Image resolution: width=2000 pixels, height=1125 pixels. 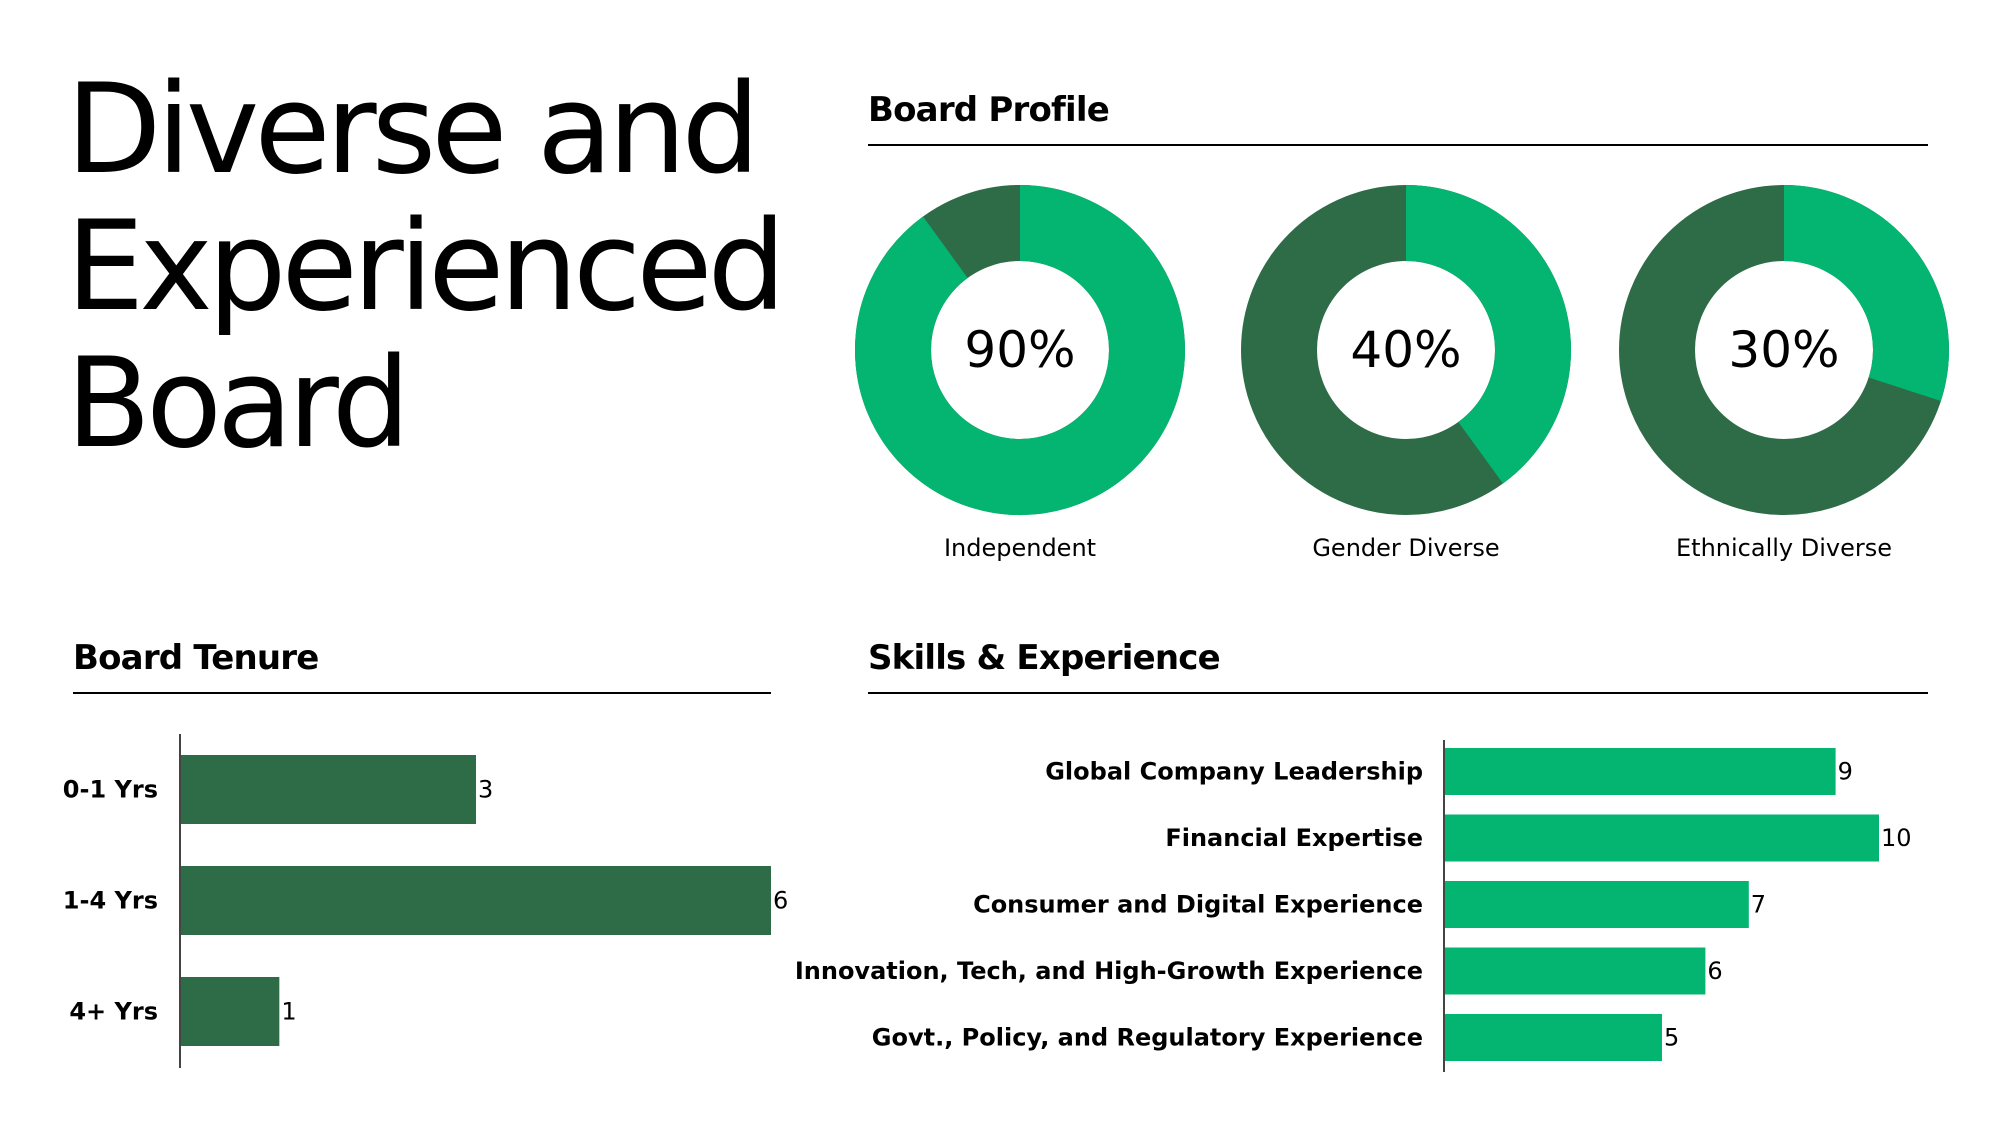 I want to click on donut-gender-diverse-chart, so click(x=1406, y=350).